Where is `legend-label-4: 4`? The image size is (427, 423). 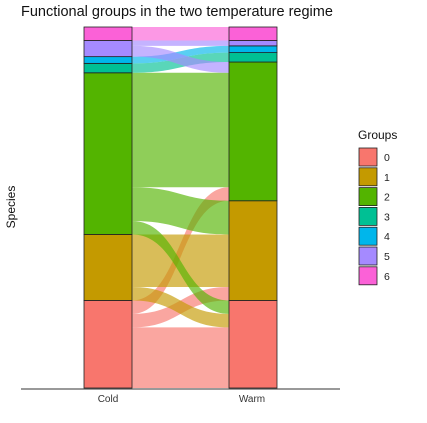
legend-label-4: 4 is located at coordinates (387, 237).